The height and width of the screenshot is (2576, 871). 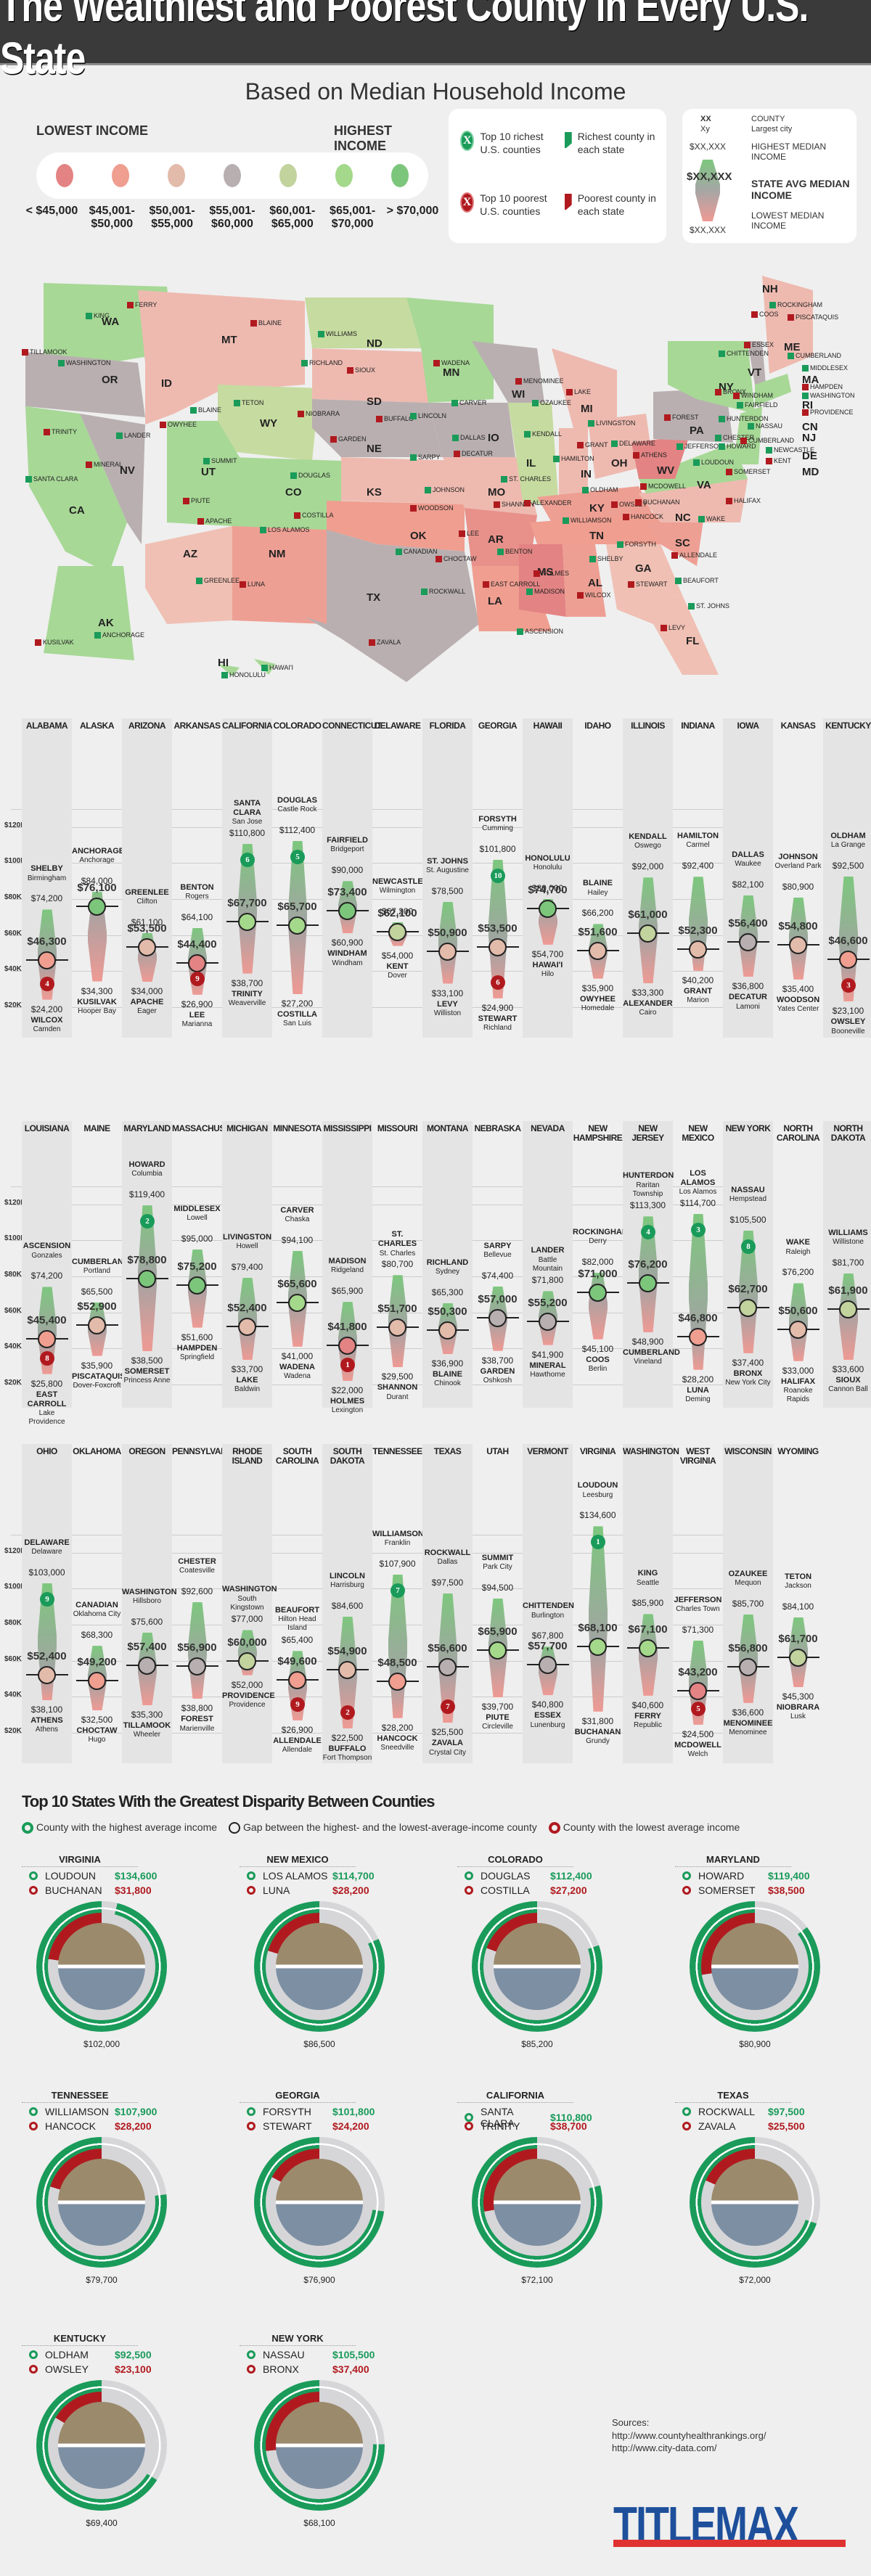 What do you see at coordinates (249, 1589) in the screenshot?
I see `high-county-name: WASHINGTON` at bounding box center [249, 1589].